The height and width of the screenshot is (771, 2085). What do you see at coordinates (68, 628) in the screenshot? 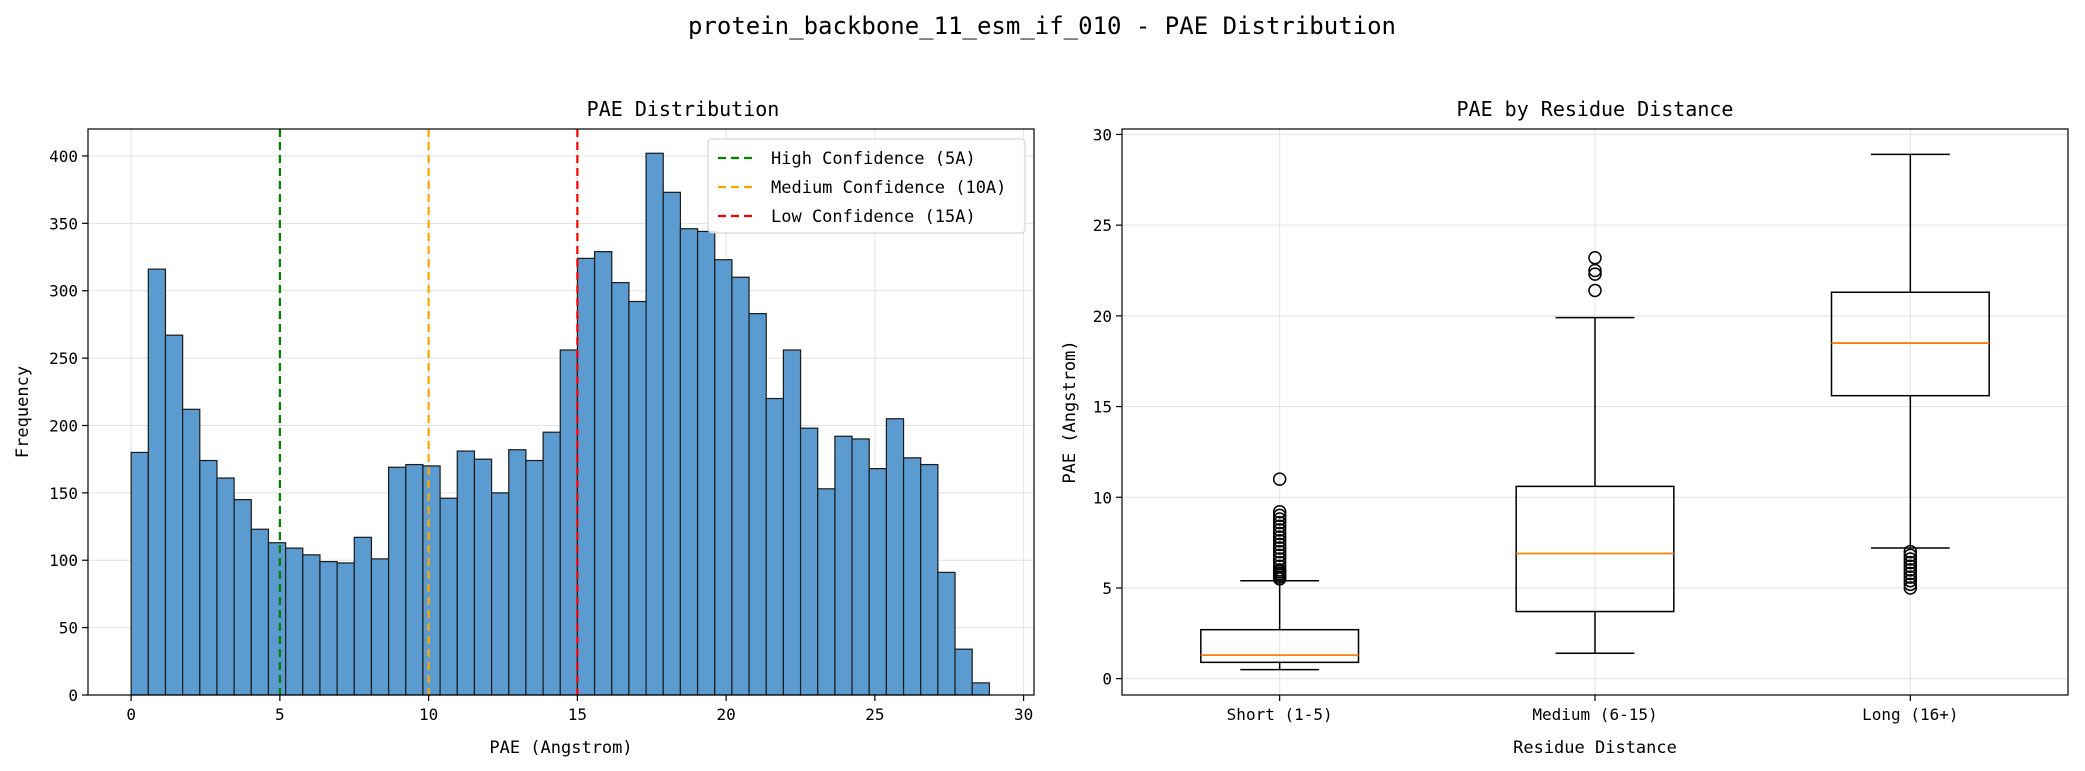
I see `histogram-ytick-label: 50` at bounding box center [68, 628].